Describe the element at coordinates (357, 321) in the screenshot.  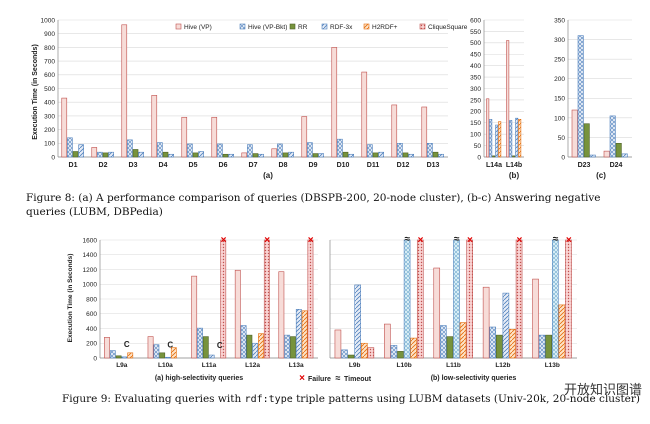
I see `fig9b-bar-rdf-3x-l9b` at that location.